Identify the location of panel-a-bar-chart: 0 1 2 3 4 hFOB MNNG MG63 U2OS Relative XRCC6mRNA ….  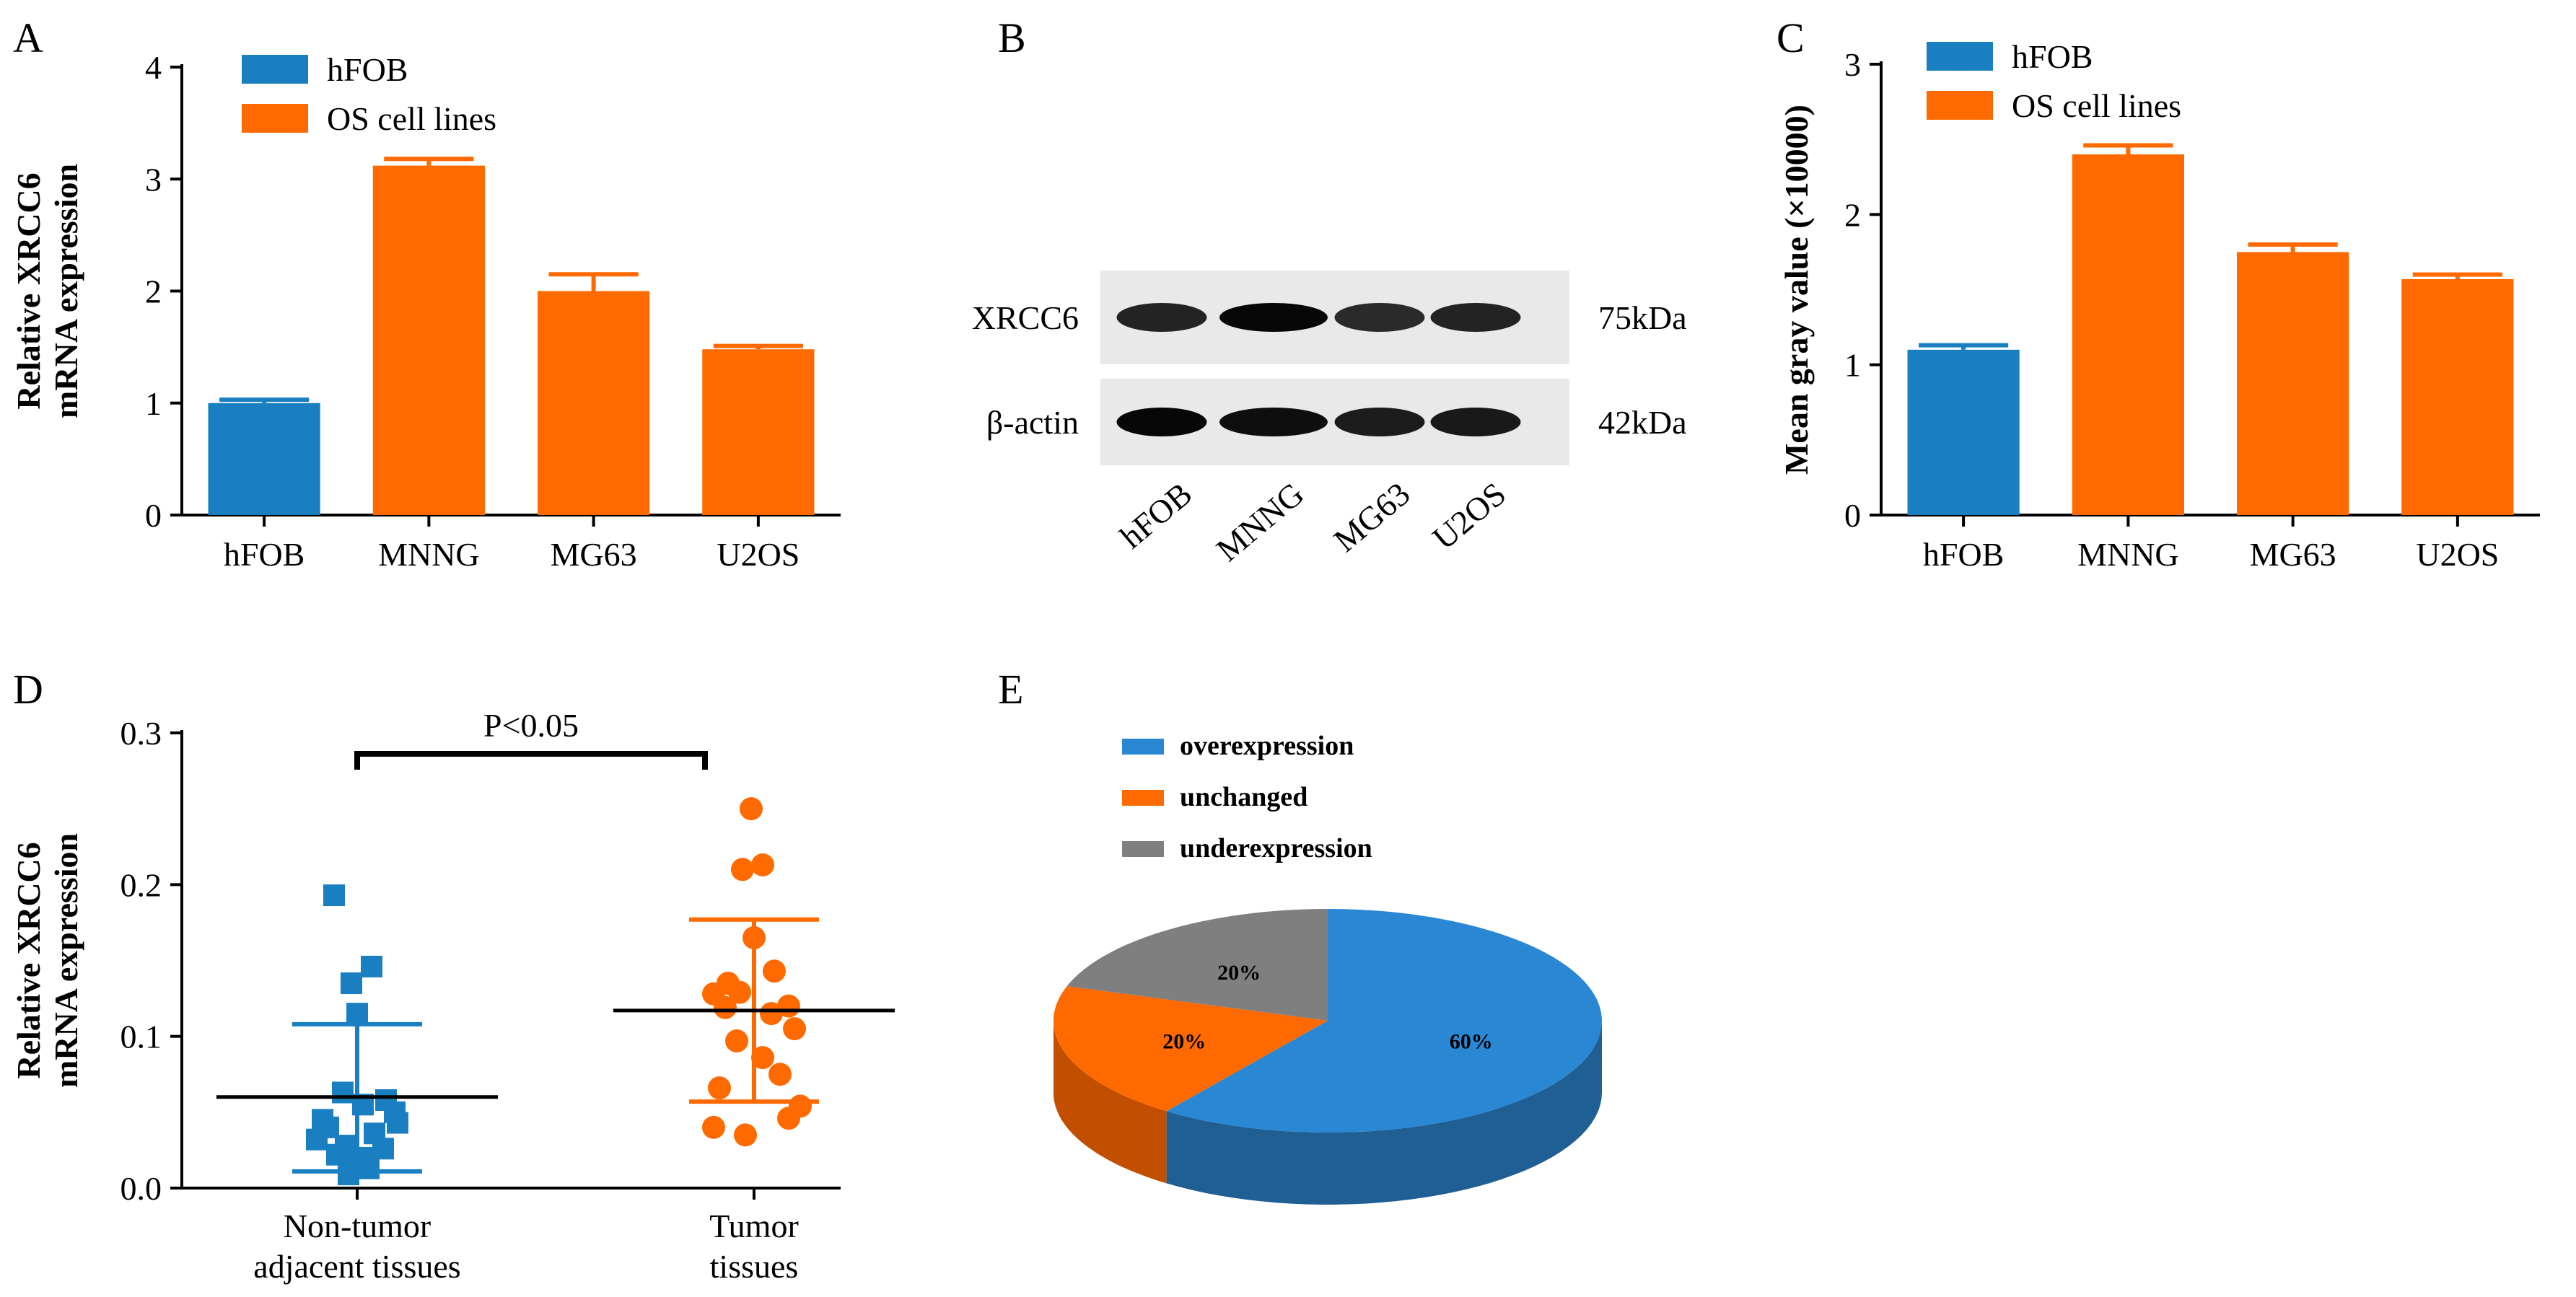
(425, 311).